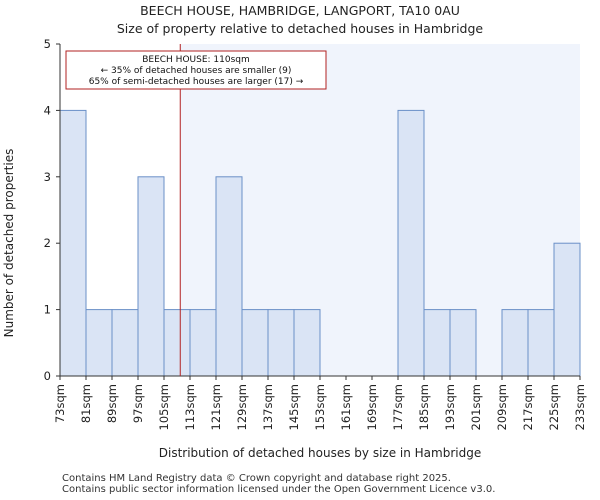 This screenshot has height=500, width=600. Describe the element at coordinates (580, 407) in the screenshot. I see `x-tick-label: 233sqm` at that location.